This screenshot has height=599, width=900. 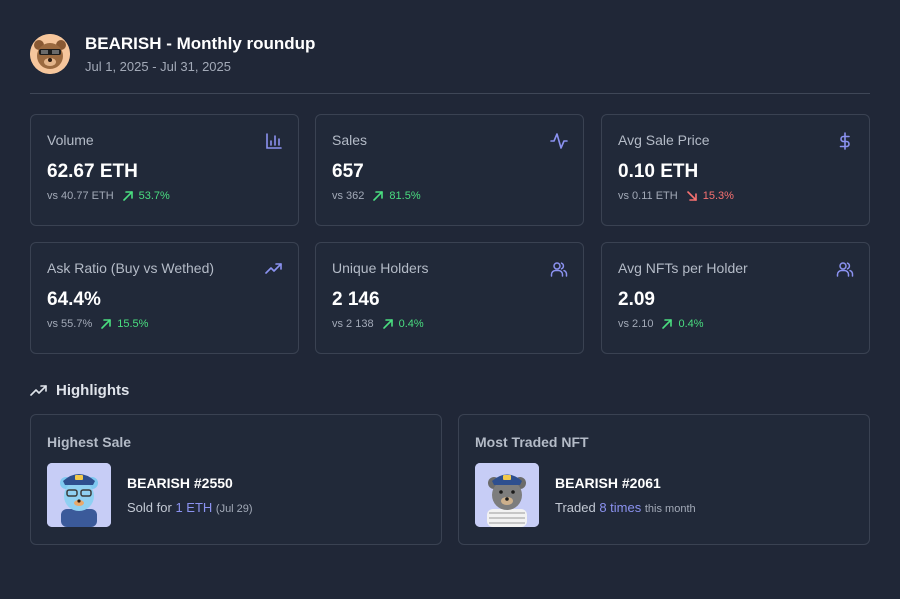 I want to click on previous-value: vs 55.7%, so click(x=70, y=324).